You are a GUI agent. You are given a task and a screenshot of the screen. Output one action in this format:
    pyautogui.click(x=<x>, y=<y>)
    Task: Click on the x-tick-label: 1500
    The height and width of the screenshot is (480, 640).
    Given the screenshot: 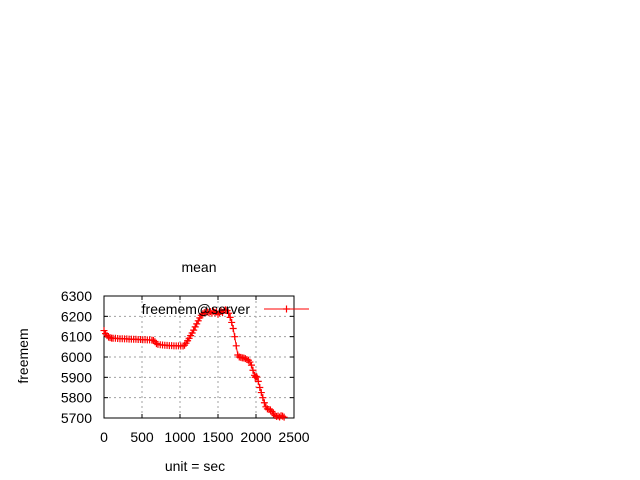 What is the action you would take?
    pyautogui.click(x=217, y=437)
    